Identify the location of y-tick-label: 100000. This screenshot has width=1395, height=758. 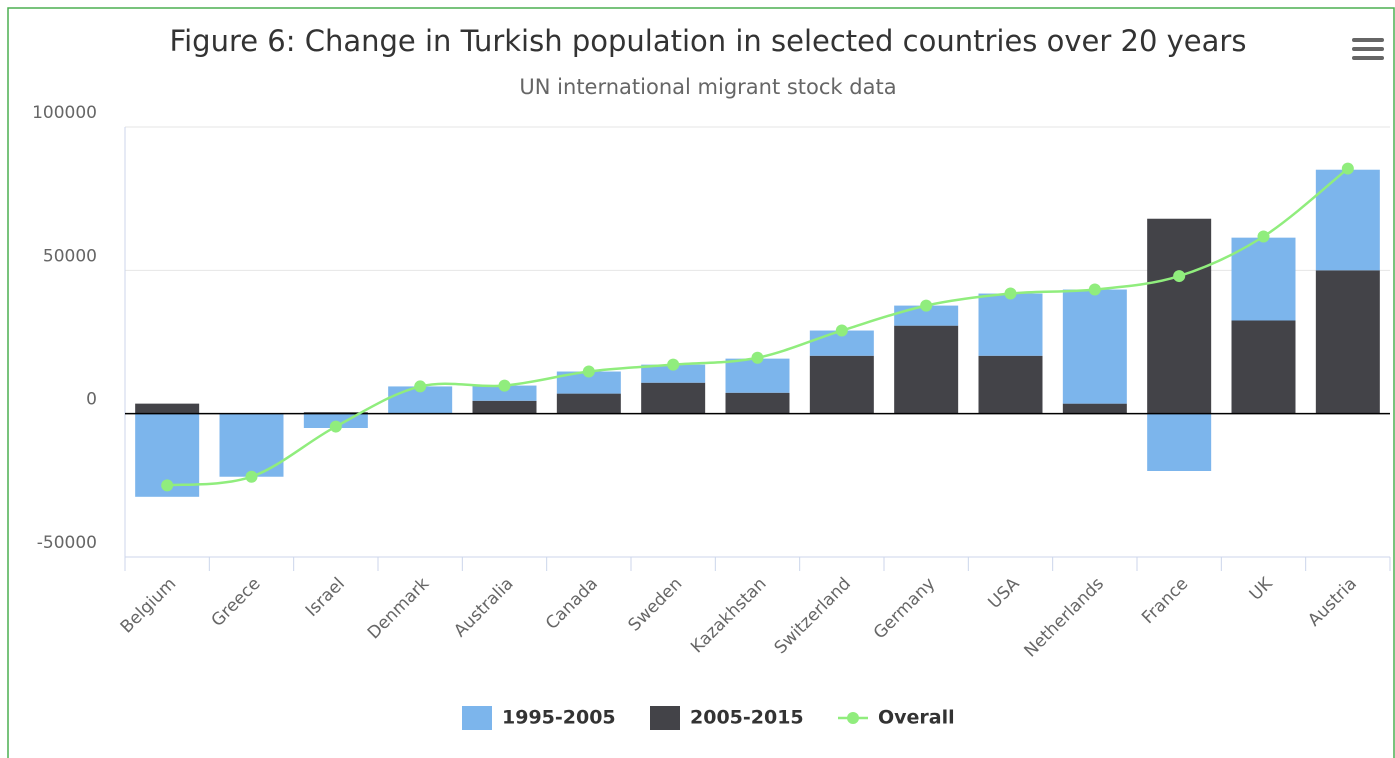
(64, 113).